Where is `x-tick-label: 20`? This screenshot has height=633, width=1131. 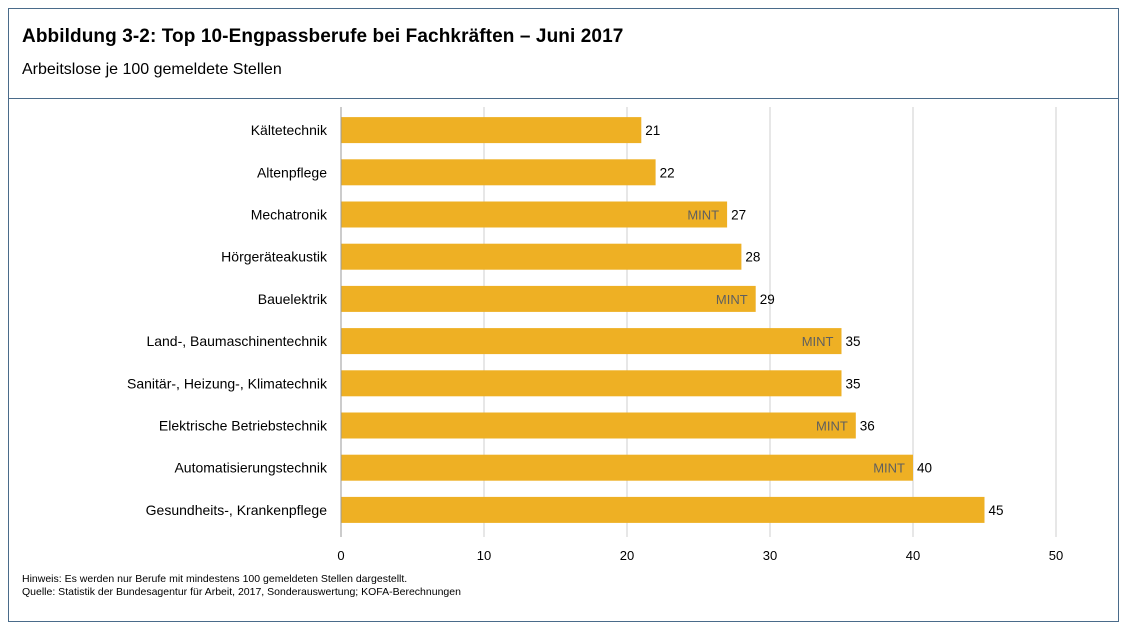 x-tick-label: 20 is located at coordinates (627, 555).